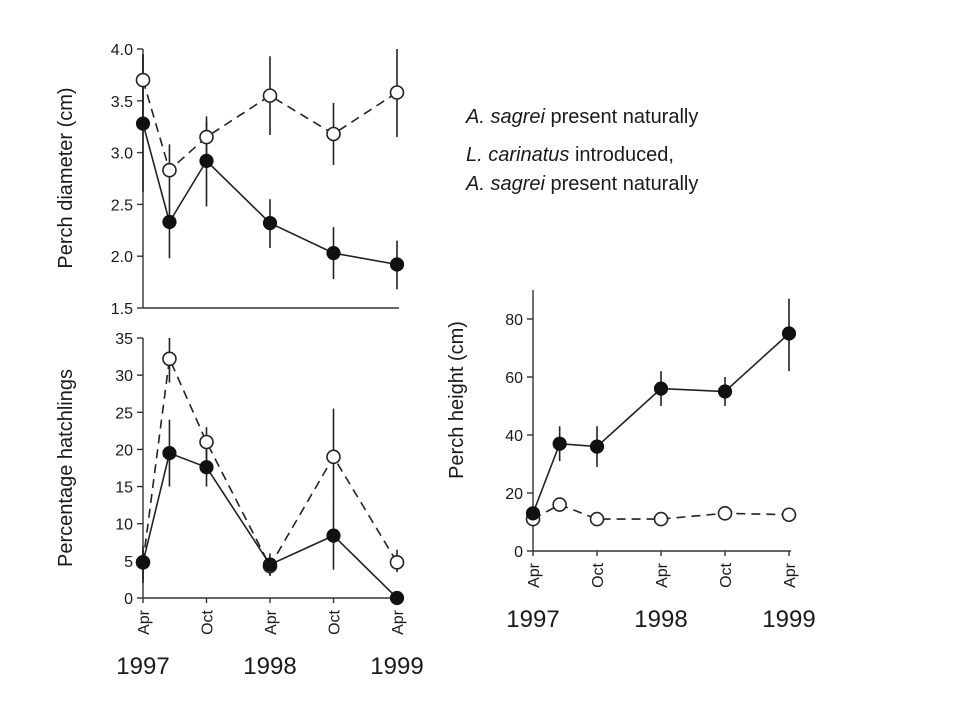  I want to click on hatch-y-tick-label: 30, so click(124, 376).